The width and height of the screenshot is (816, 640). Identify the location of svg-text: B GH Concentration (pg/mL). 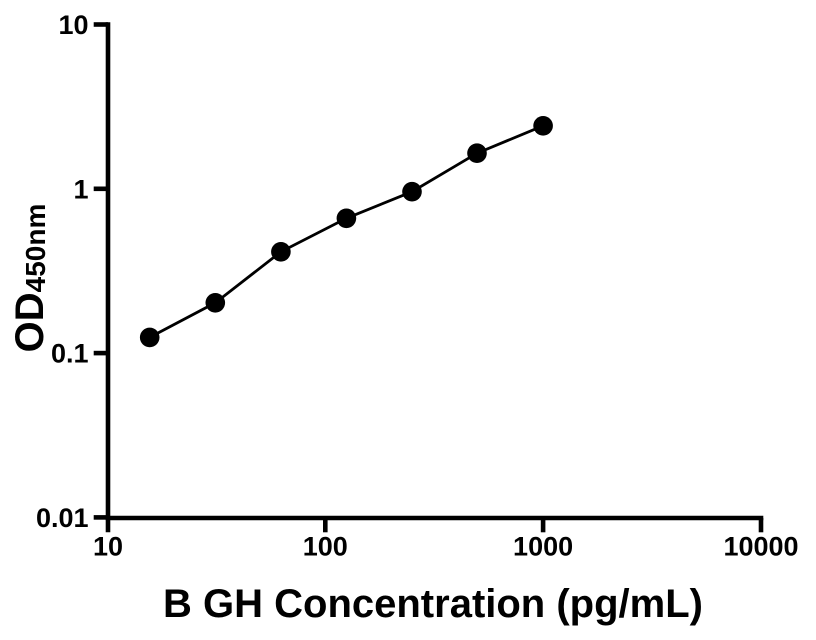
(433, 604).